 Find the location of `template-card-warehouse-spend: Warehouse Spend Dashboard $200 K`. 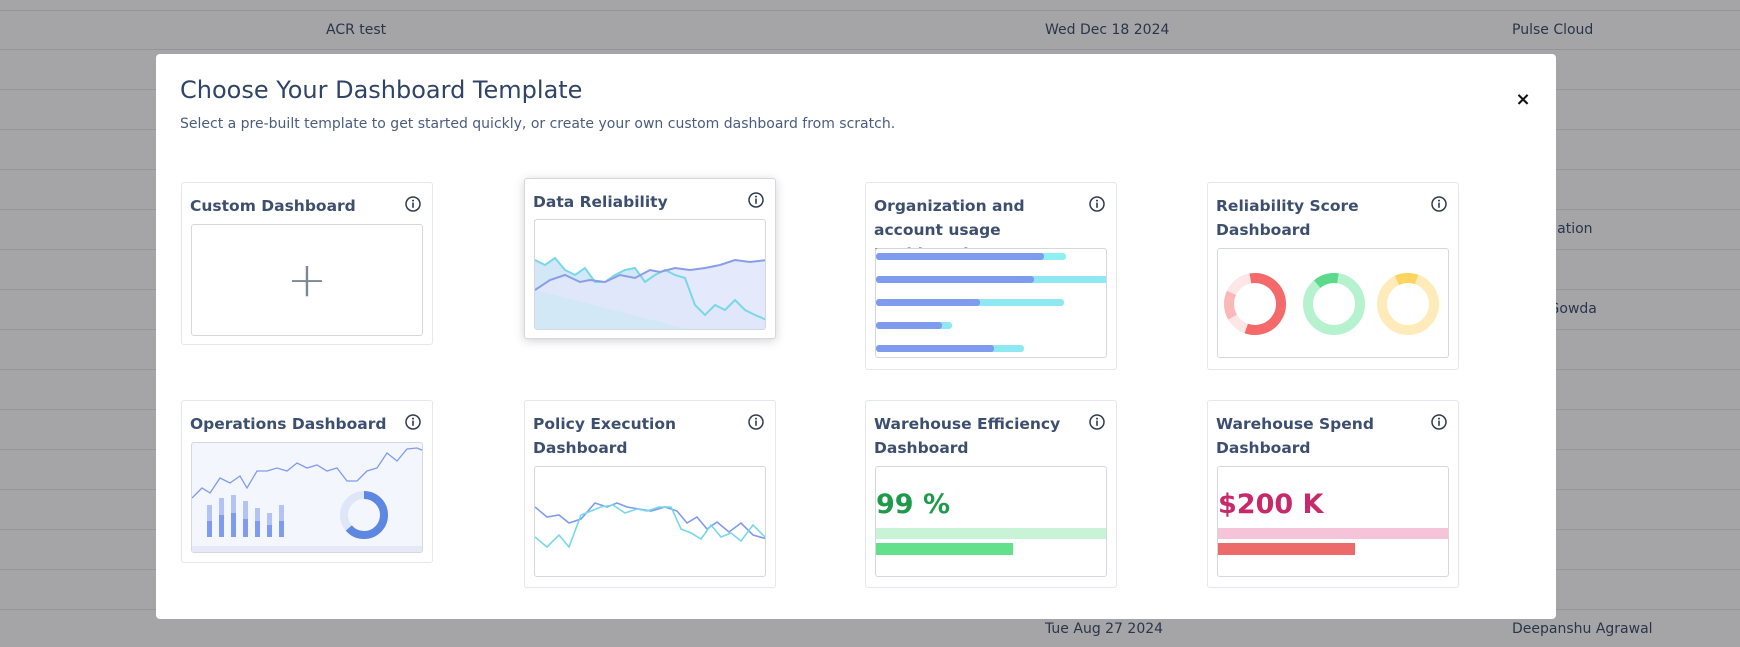

template-card-warehouse-spend: Warehouse Spend Dashboard $200 K is located at coordinates (1333, 494).